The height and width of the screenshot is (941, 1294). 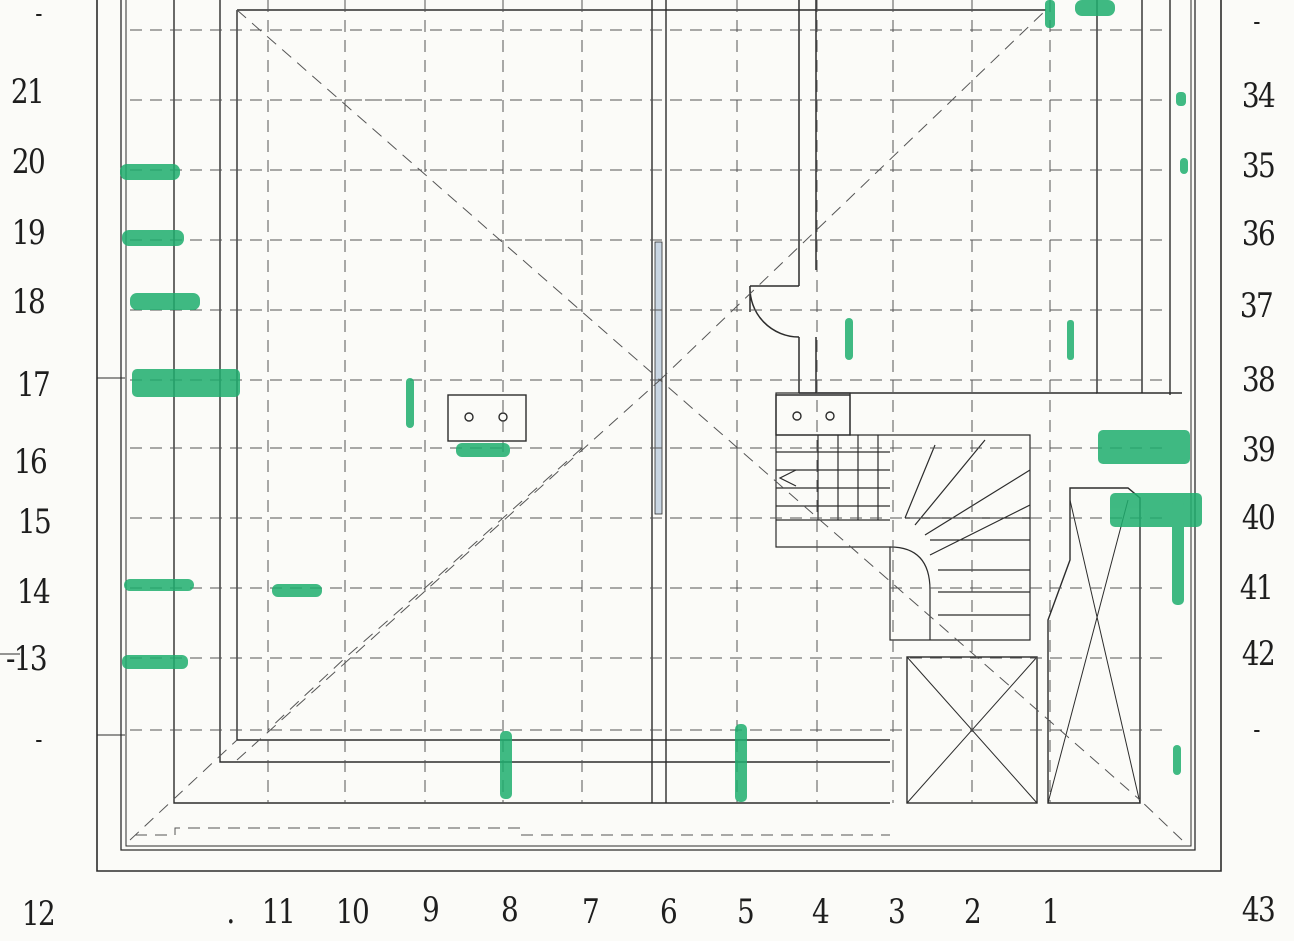 I want to click on row-label-35: 35, so click(x=1258, y=166).